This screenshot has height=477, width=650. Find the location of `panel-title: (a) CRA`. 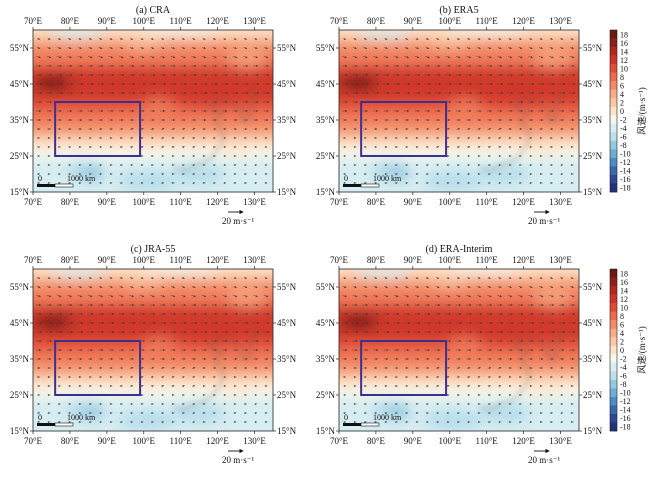

panel-title: (a) CRA is located at coordinates (153, 10).